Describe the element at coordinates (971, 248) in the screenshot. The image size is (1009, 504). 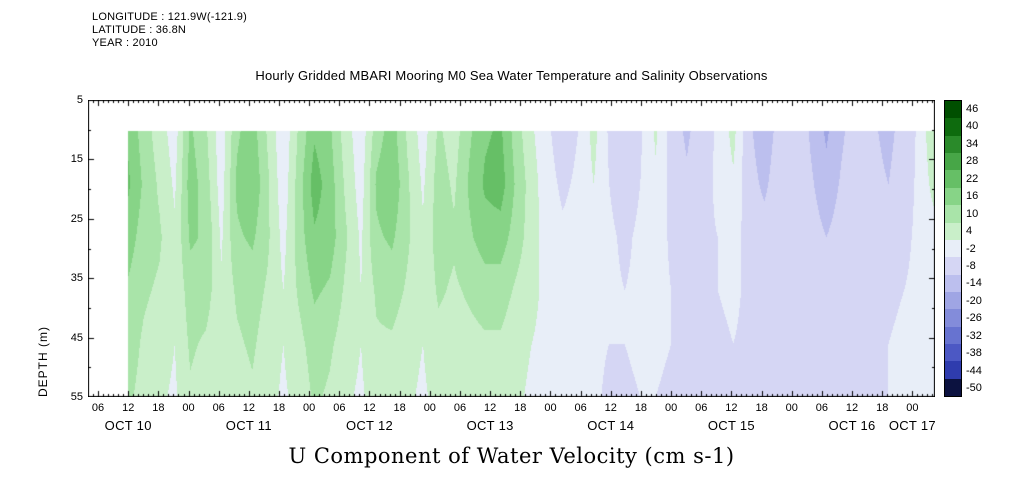
I see `colorbar-tick-label: -2` at that location.